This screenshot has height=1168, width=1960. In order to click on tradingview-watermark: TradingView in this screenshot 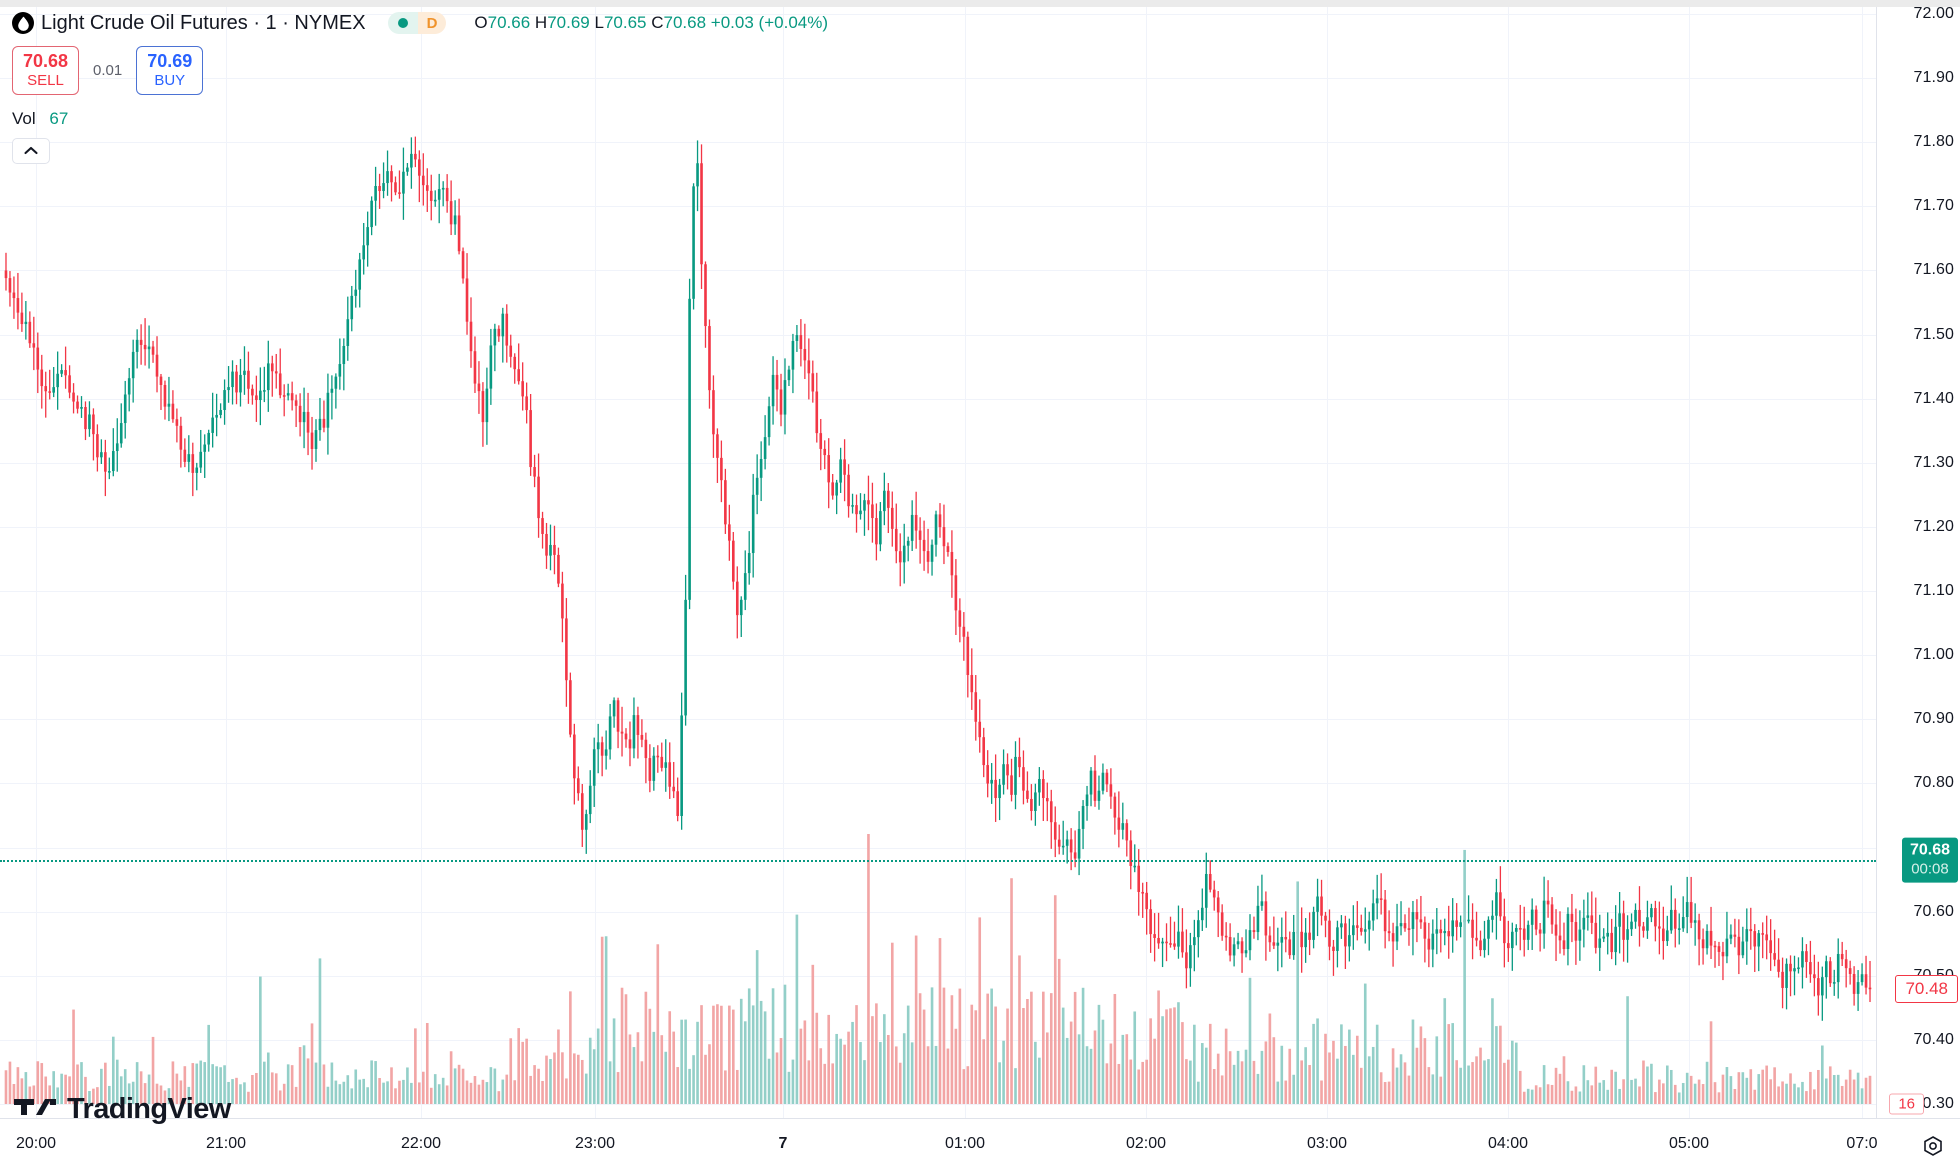, I will do `click(122, 1109)`.